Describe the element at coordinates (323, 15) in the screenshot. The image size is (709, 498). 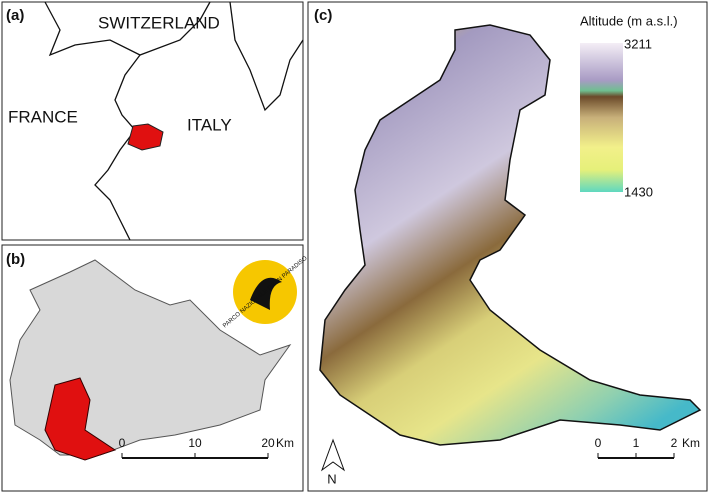
I see `panel-label: (c)` at that location.